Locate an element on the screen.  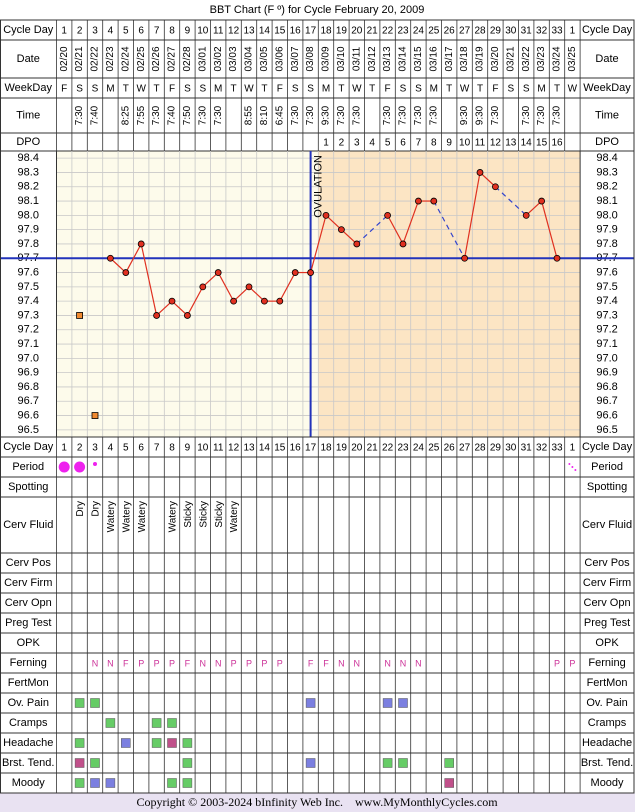
date-cell: 03/24 is located at coordinates (557, 58).